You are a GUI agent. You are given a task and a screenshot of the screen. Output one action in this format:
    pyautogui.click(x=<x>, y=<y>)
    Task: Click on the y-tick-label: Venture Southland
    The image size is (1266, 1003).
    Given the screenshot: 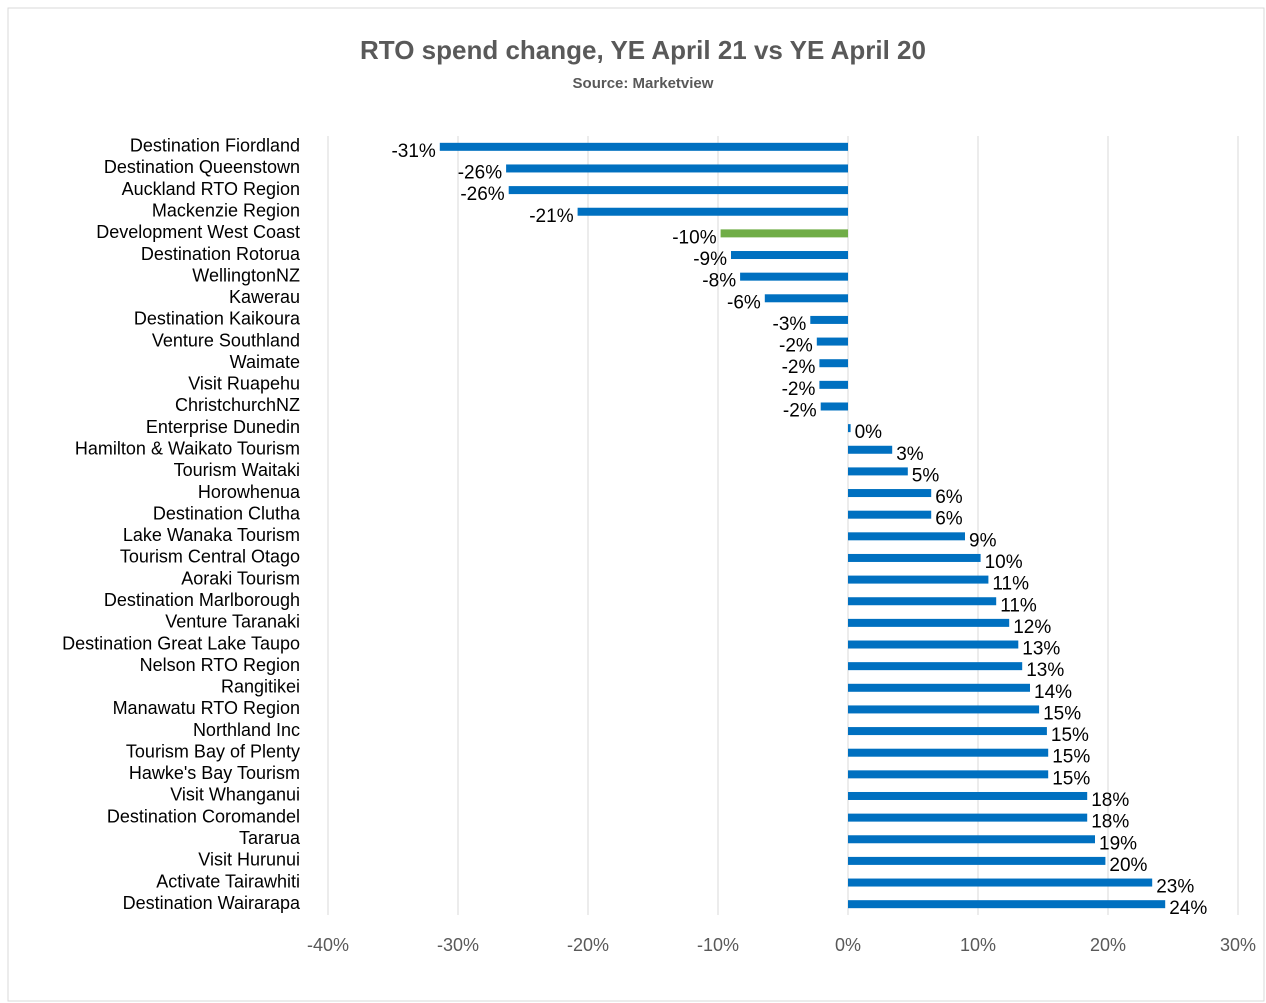 What is the action you would take?
    pyautogui.click(x=226, y=340)
    